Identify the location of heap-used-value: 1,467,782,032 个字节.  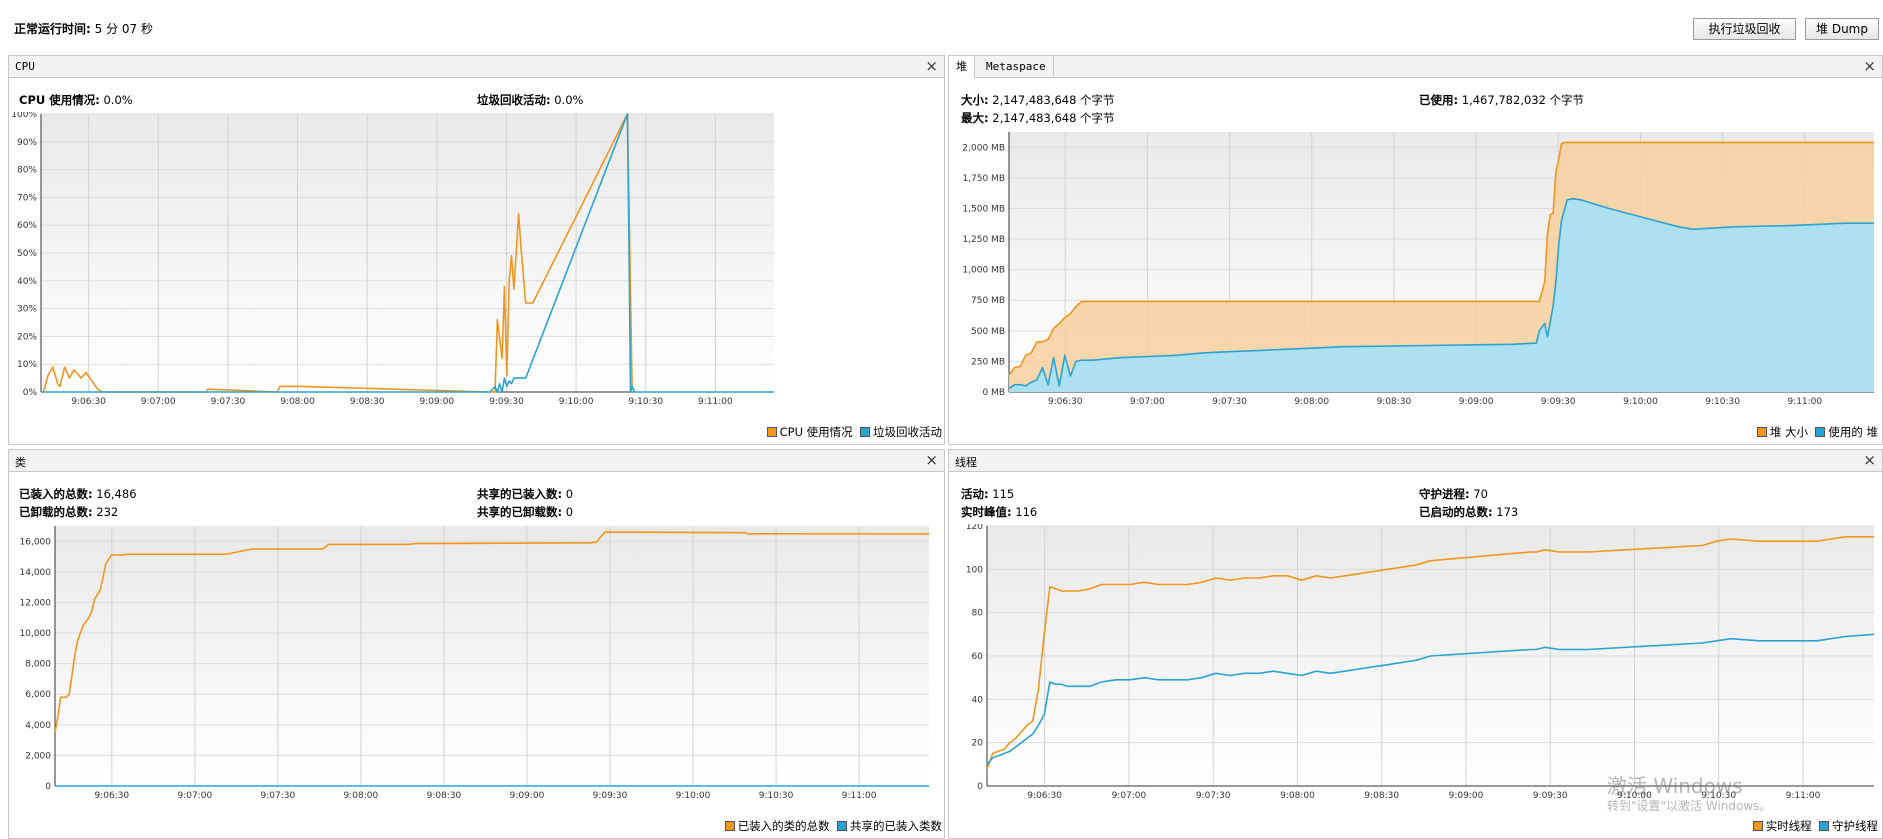
(1523, 100).